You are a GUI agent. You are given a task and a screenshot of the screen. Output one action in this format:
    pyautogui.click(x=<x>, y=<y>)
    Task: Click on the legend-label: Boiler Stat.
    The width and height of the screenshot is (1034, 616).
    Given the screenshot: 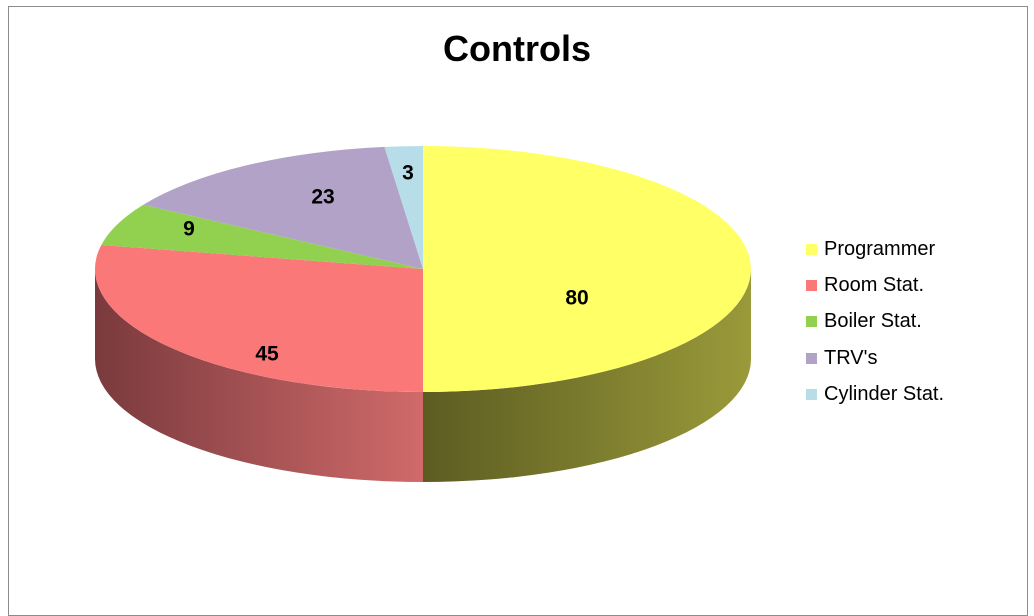 What is the action you would take?
    pyautogui.click(x=873, y=321)
    